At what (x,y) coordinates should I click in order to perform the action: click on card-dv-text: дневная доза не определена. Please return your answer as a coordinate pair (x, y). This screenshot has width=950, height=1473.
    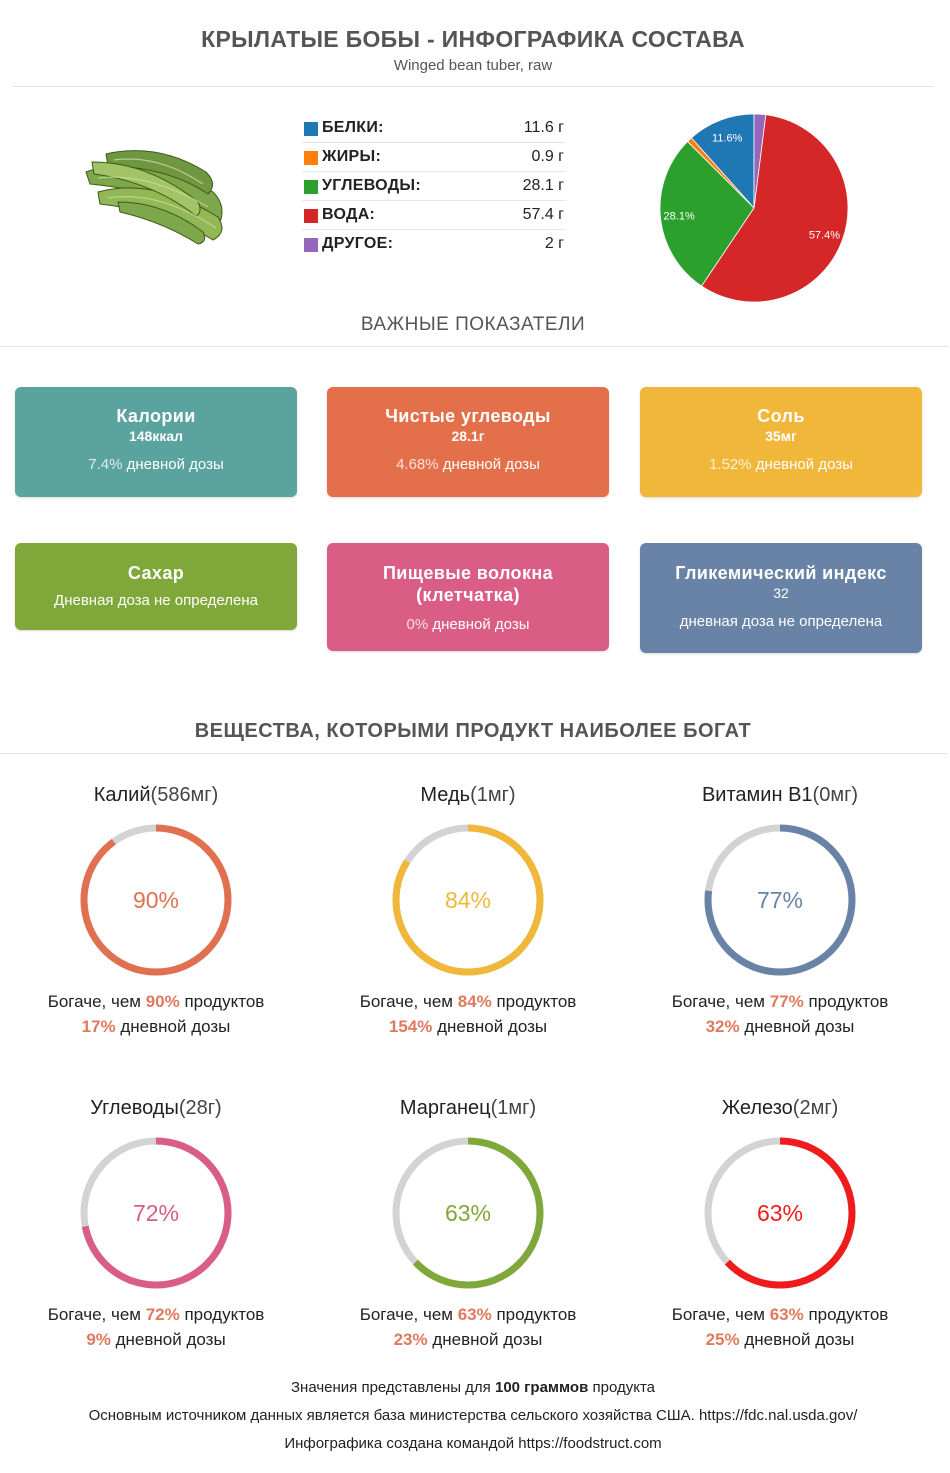
    Looking at the image, I should click on (781, 621).